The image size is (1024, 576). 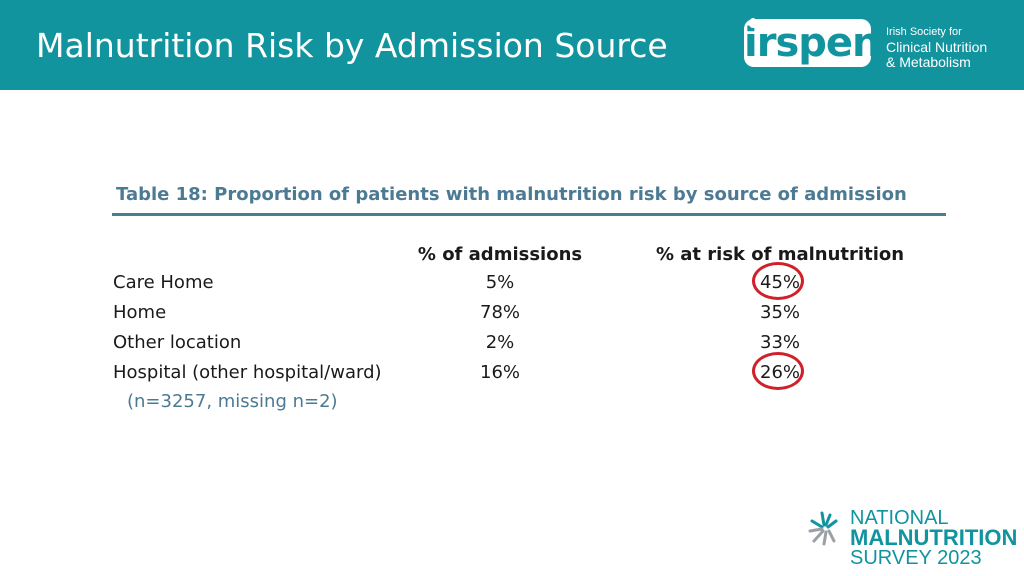 I want to click on survey-line-1: NATIONAL, so click(x=899, y=518).